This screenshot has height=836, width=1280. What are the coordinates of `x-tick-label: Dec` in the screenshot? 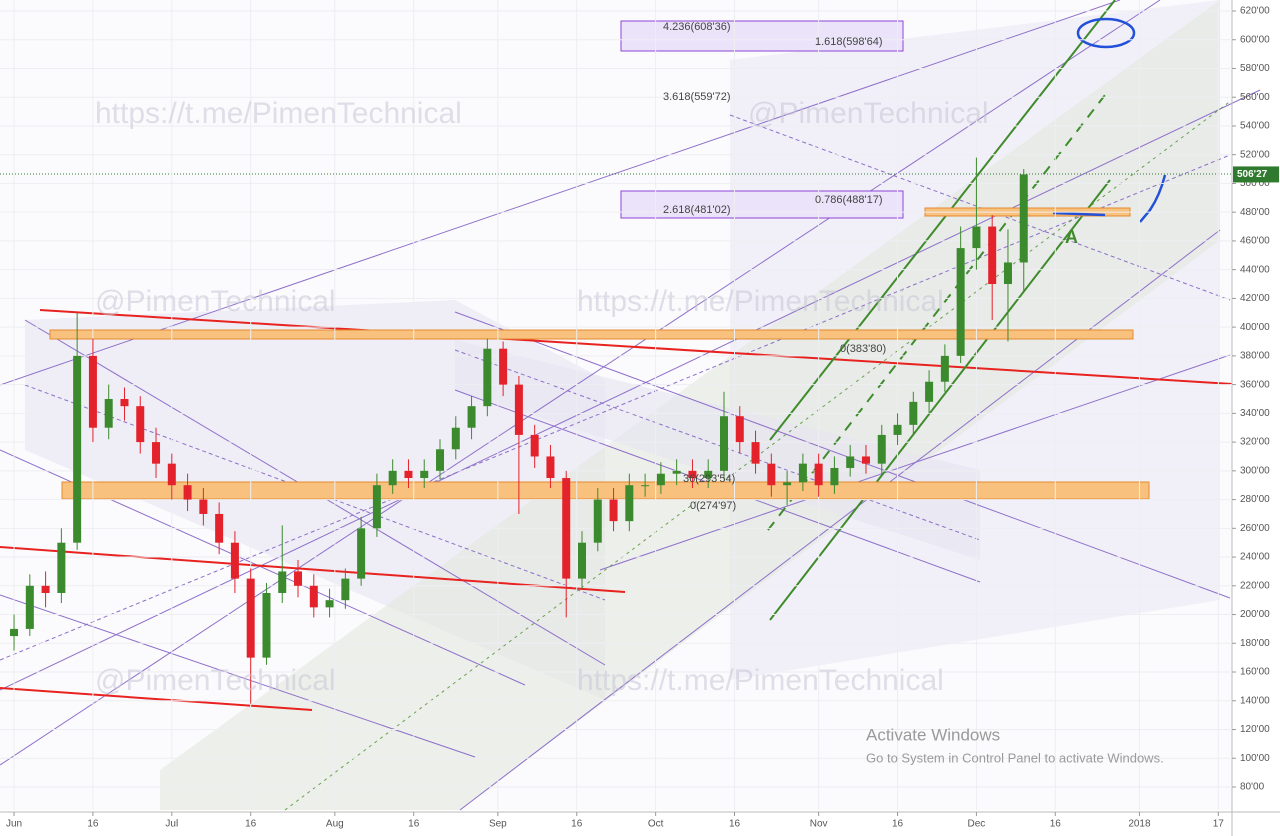 It's located at (977, 824).